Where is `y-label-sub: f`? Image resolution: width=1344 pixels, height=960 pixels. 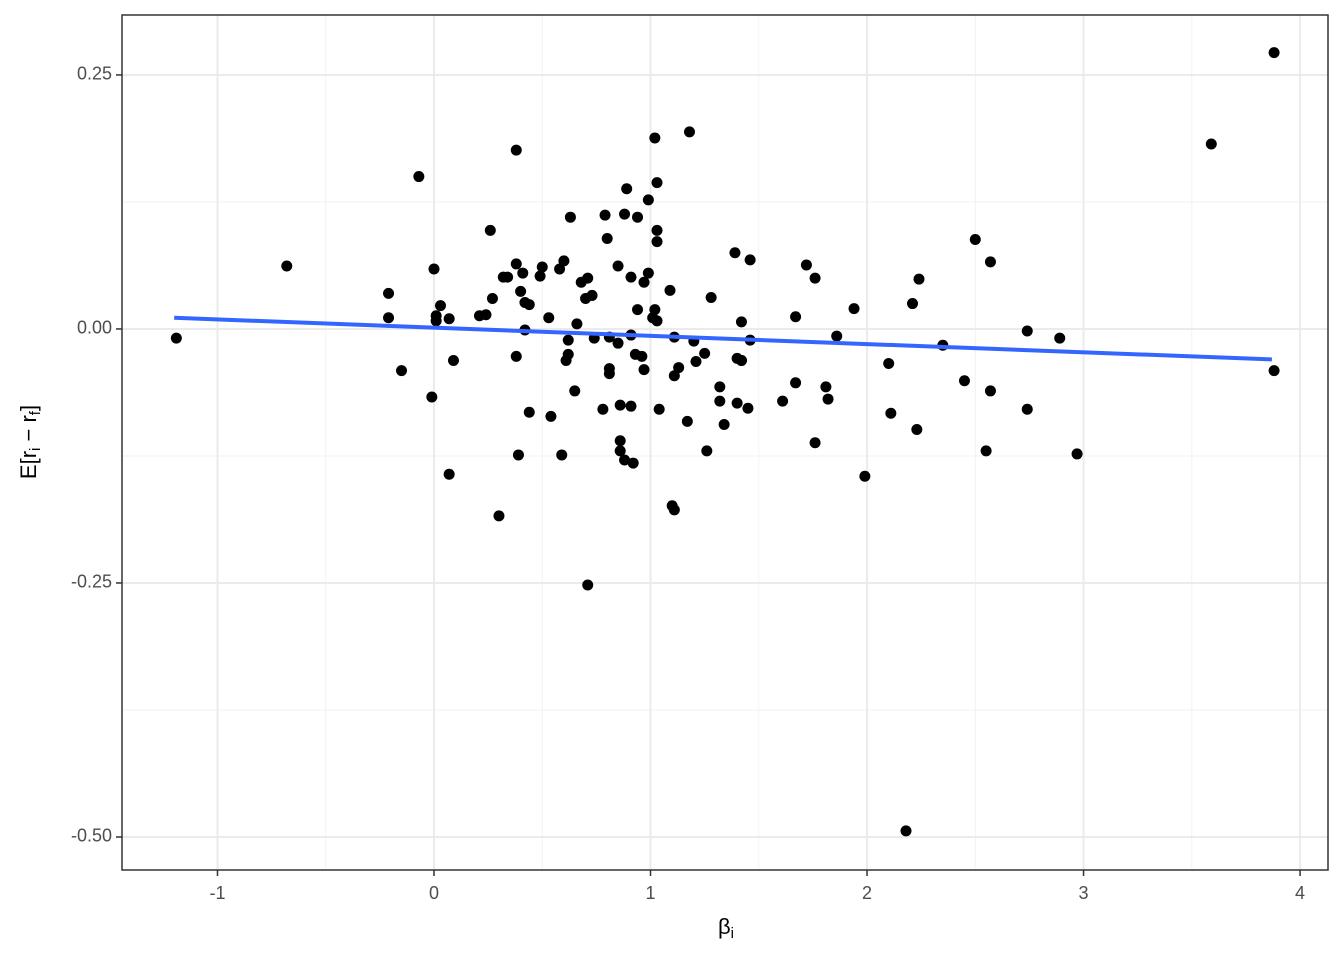
y-label-sub: f is located at coordinates (35, 412).